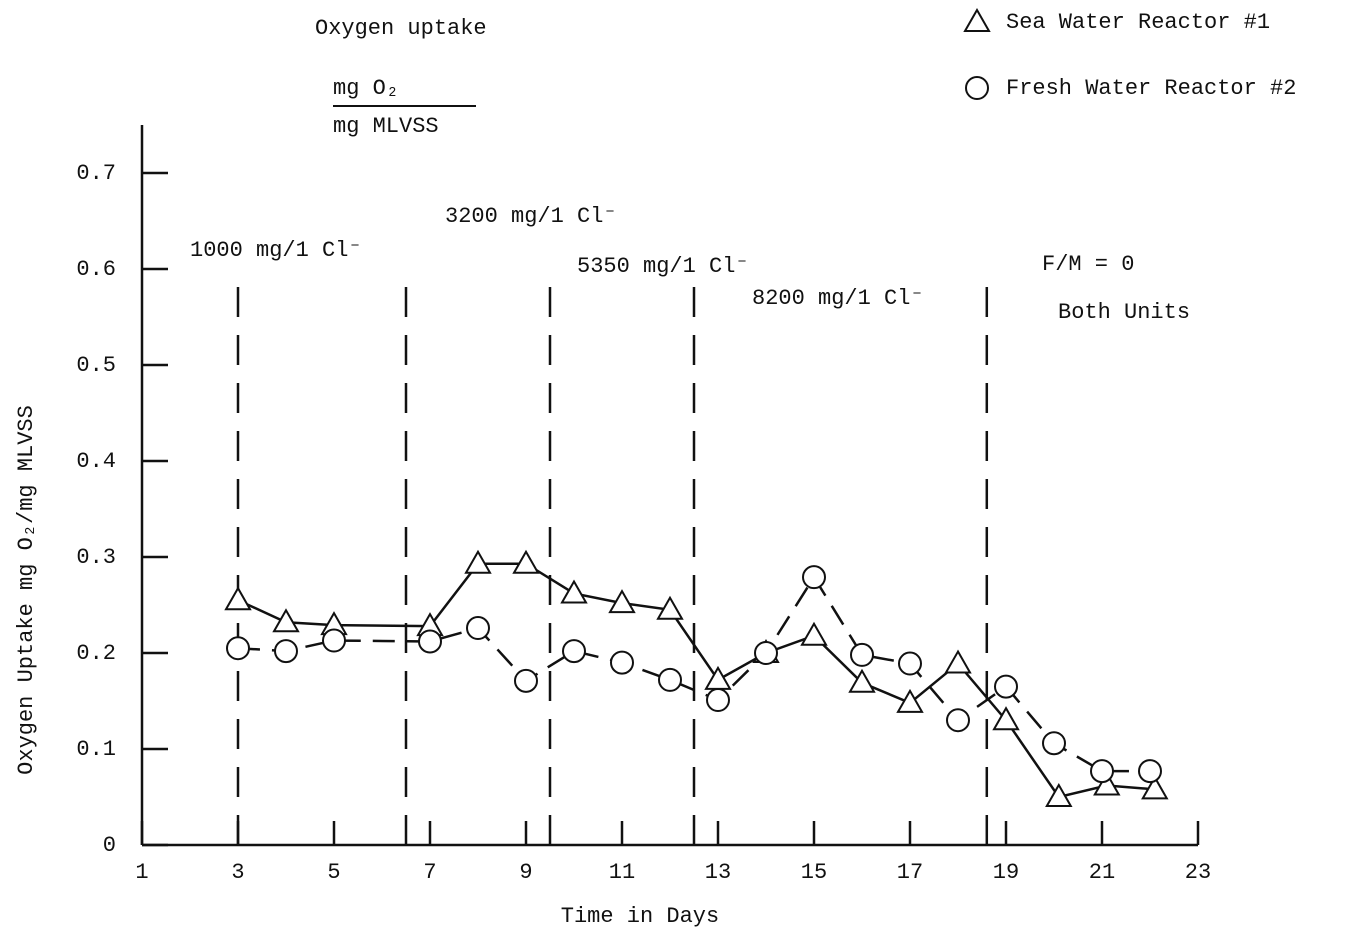 This screenshot has height=933, width=1368. Describe the element at coordinates (910, 872) in the screenshot. I see `x-tick-label: 17` at that location.